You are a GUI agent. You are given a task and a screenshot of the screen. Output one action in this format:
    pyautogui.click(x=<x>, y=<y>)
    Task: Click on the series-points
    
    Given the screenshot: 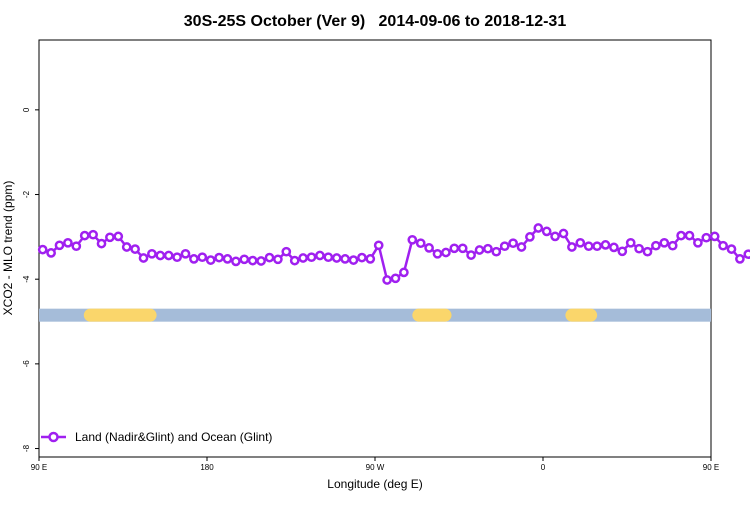 What is the action you would take?
    pyautogui.click(x=393, y=254)
    